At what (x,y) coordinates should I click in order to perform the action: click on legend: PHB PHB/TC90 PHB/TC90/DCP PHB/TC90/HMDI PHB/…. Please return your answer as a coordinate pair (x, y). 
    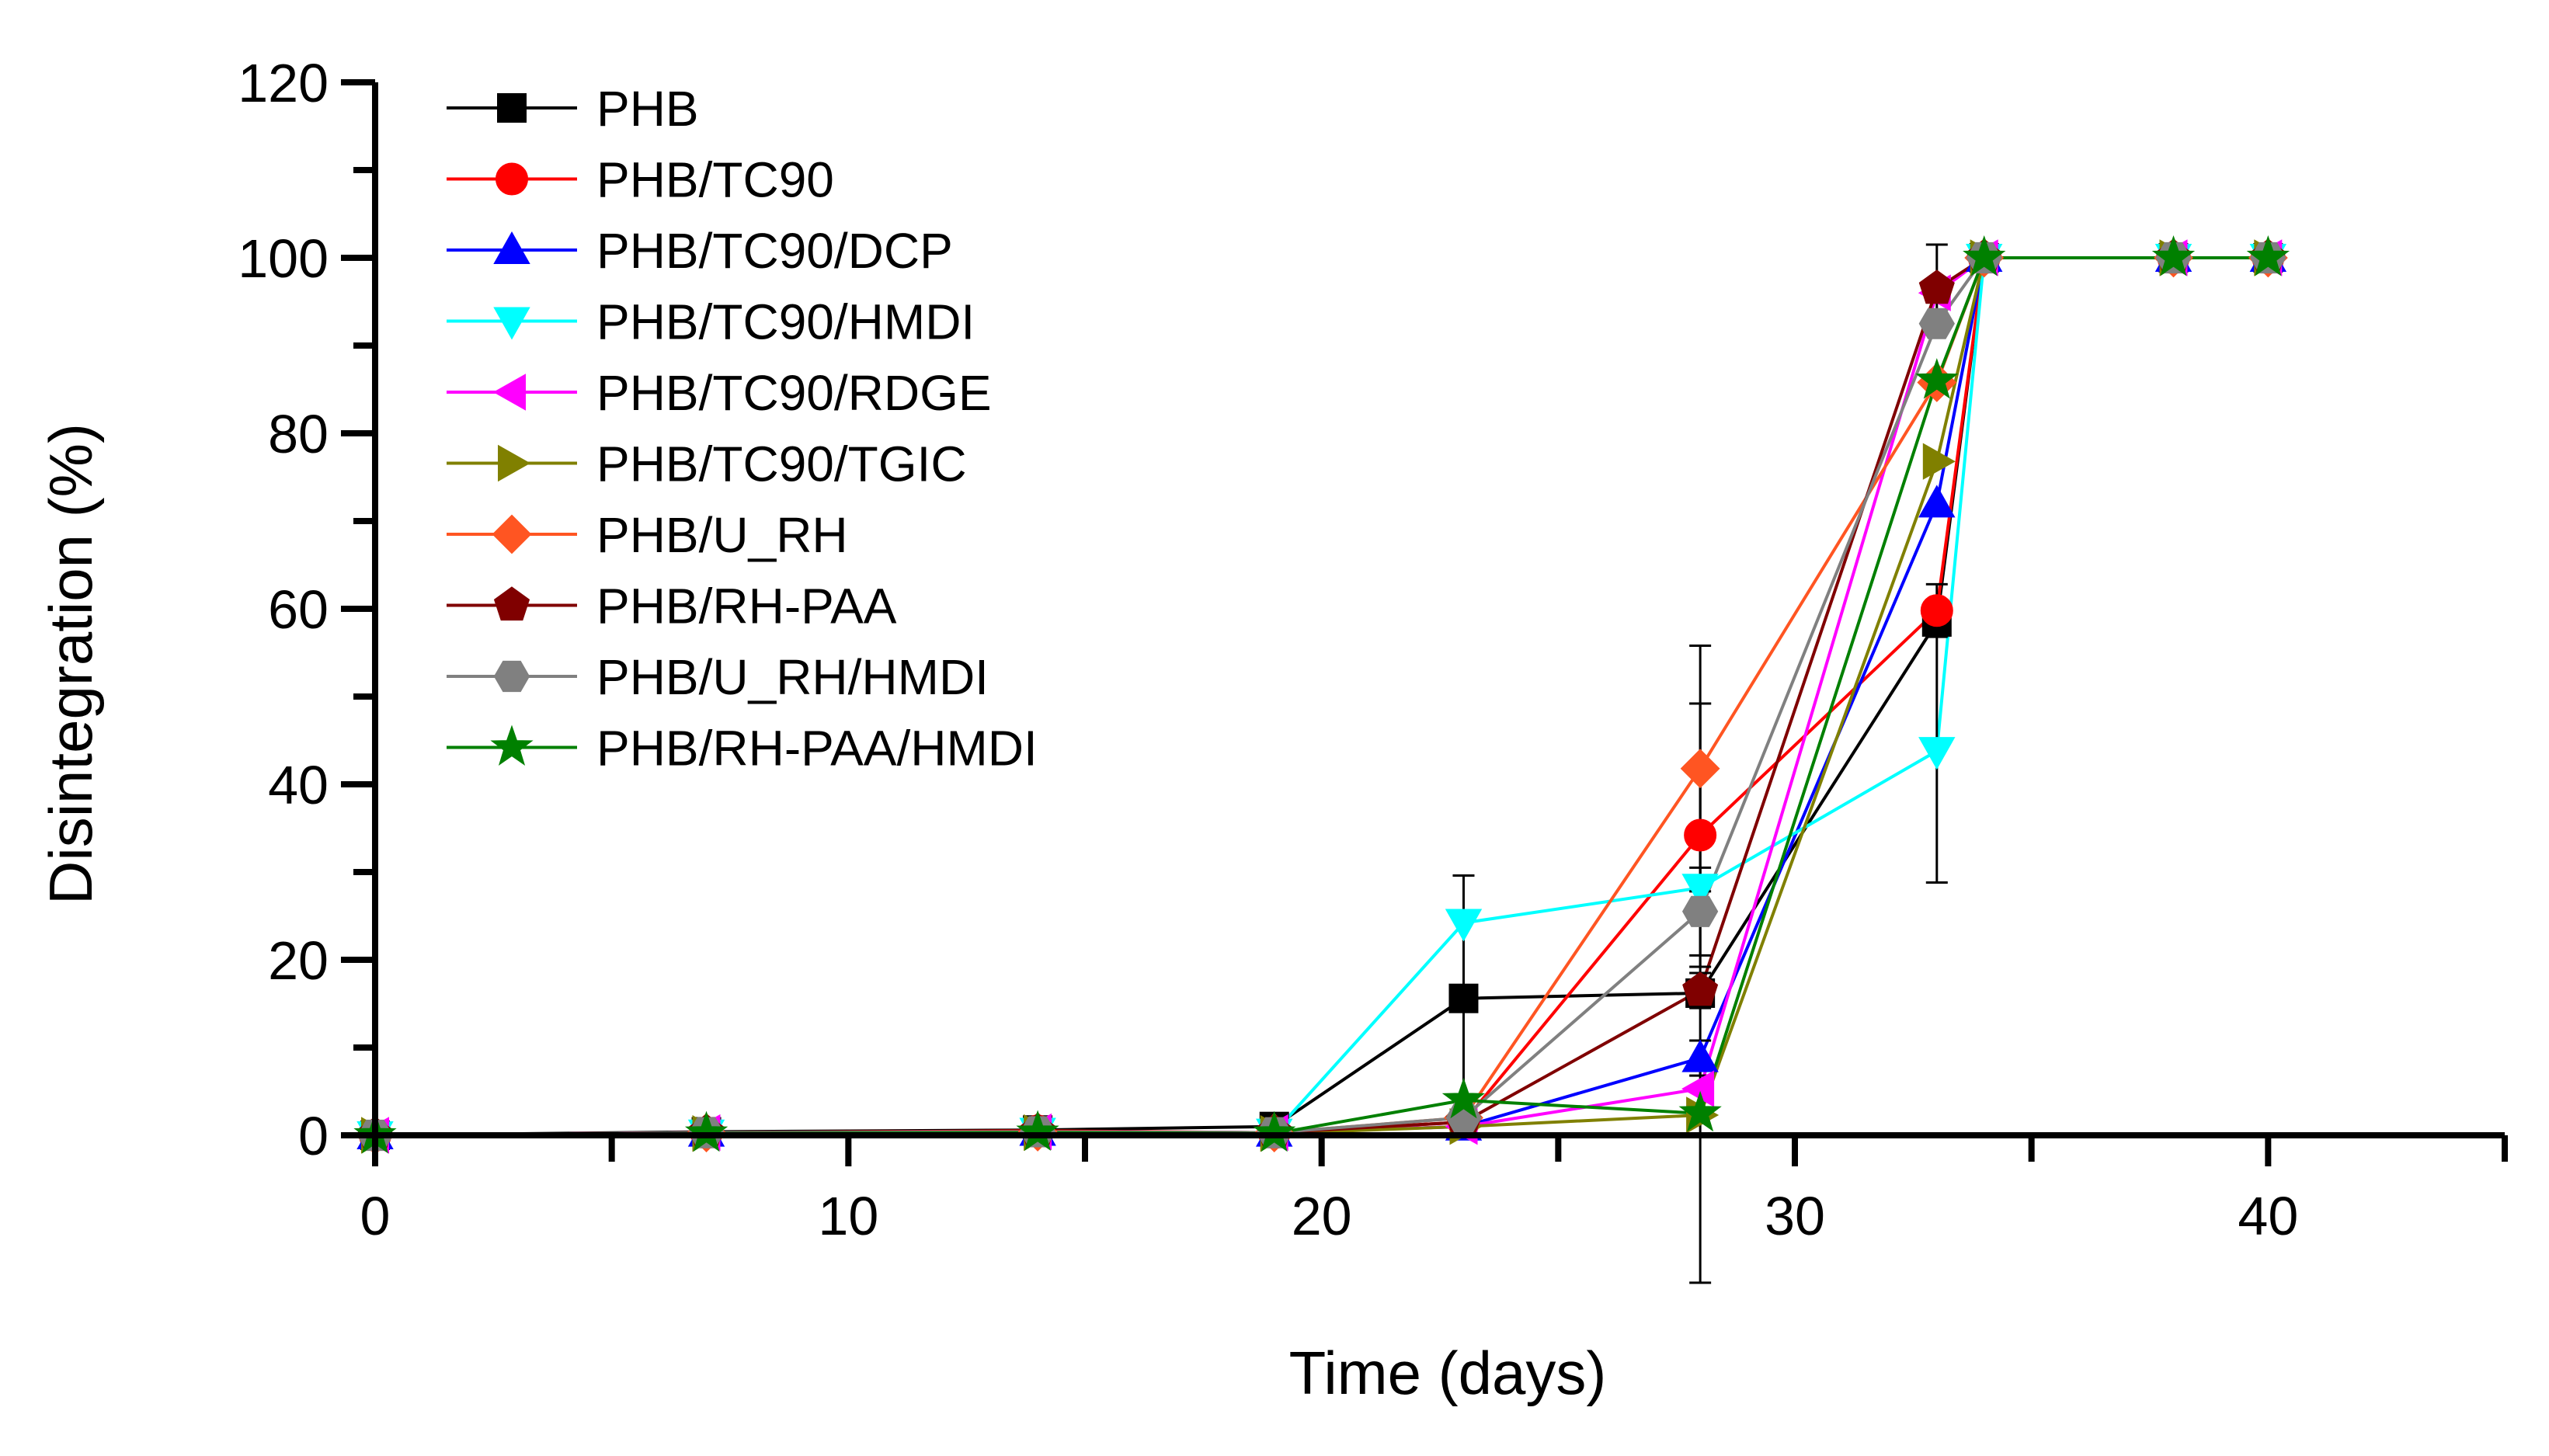
    Looking at the image, I should click on (742, 429).